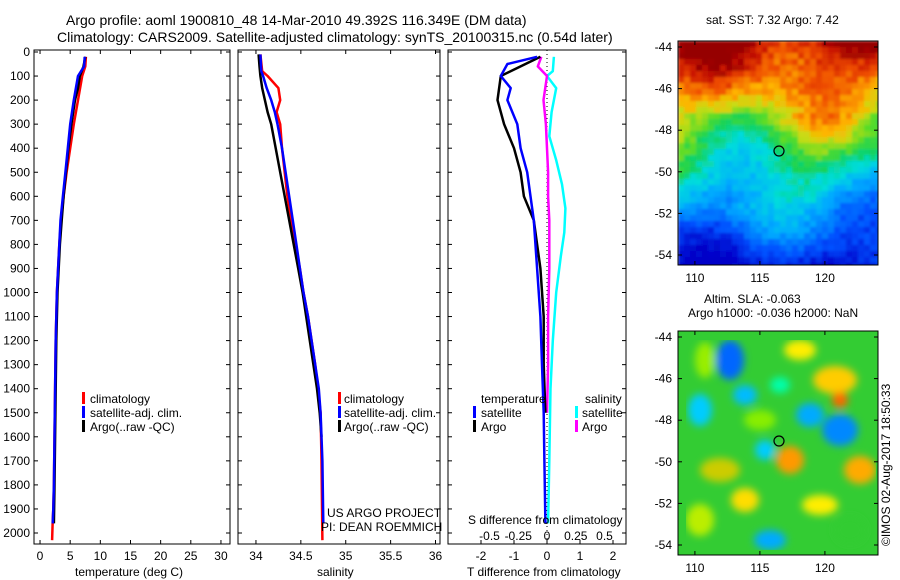  What do you see at coordinates (221, 556) in the screenshot?
I see `temperature-x-tick-label: 30` at bounding box center [221, 556].